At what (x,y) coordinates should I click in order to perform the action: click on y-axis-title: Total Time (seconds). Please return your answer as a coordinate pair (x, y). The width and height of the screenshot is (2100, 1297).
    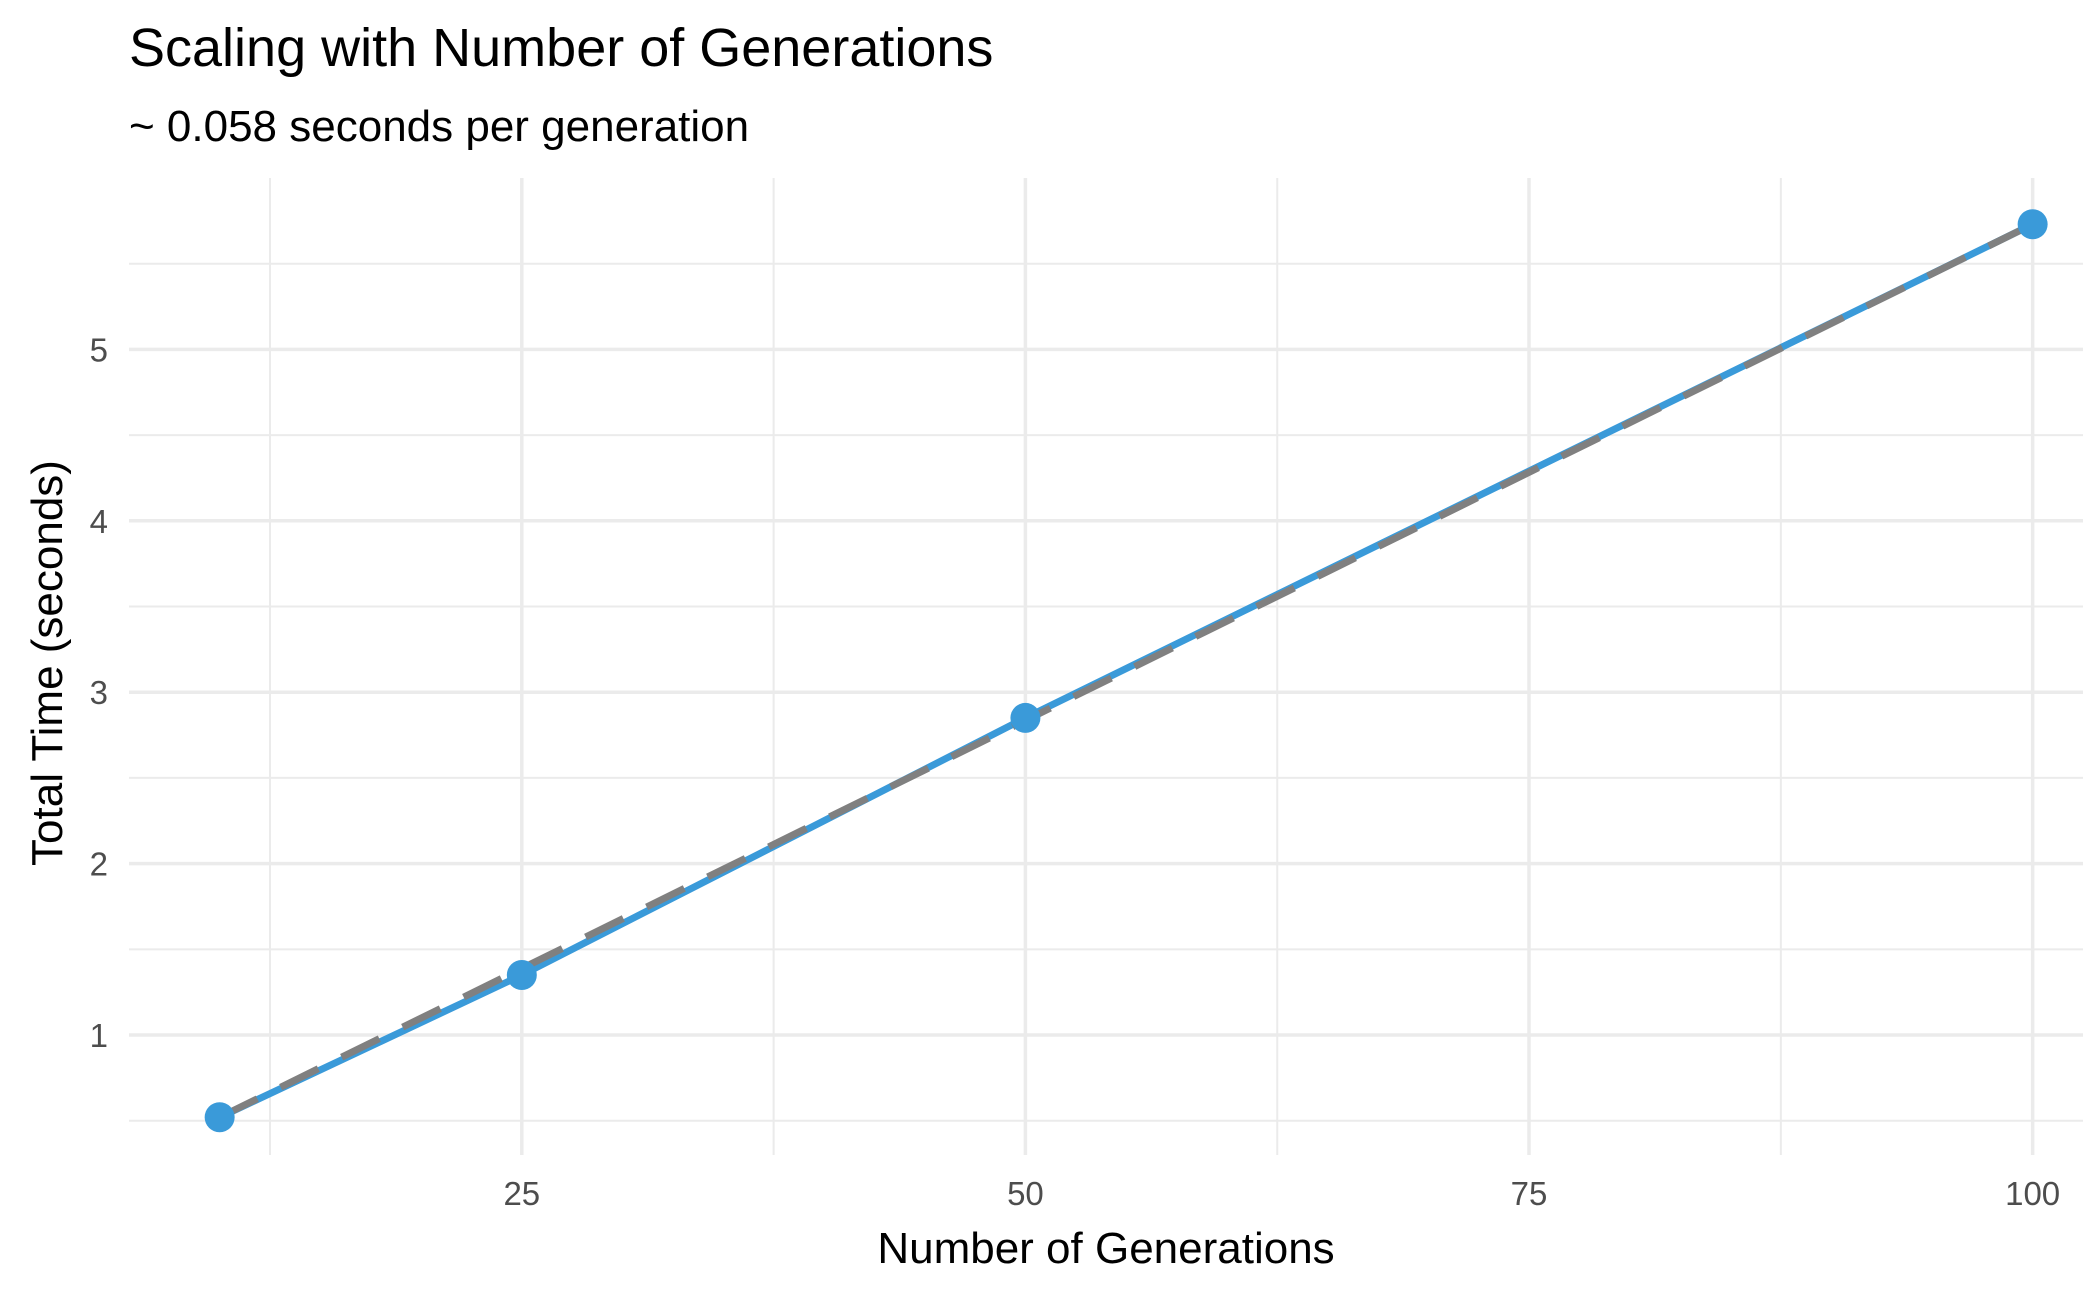
    Looking at the image, I should click on (47, 663).